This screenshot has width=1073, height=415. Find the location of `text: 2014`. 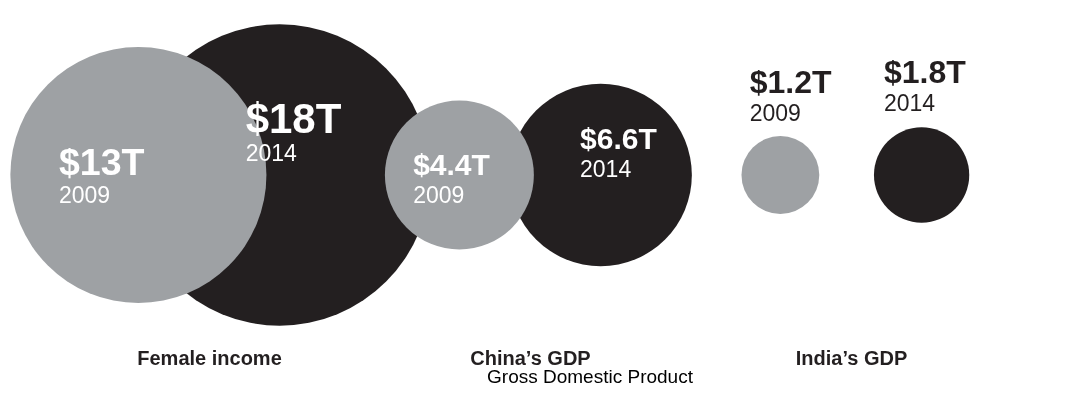

text: 2014 is located at coordinates (909, 103).